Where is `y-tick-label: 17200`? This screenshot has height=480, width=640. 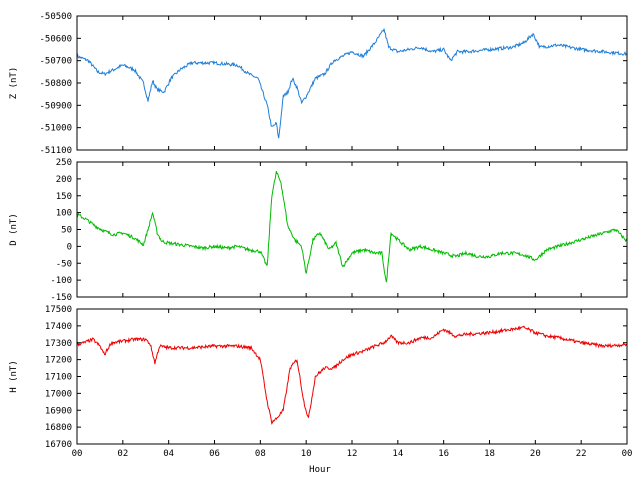
y-tick-label: 17200 is located at coordinates (58, 361).